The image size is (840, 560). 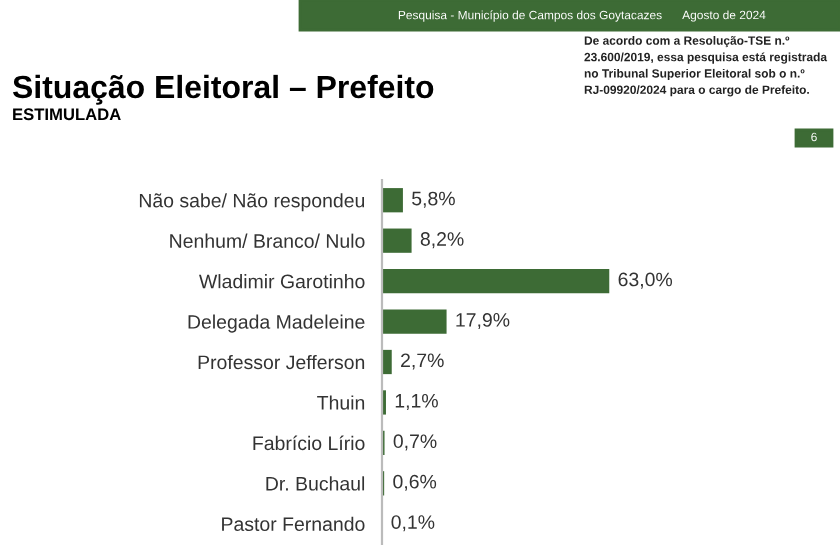 What do you see at coordinates (293, 524) in the screenshot?
I see `y-tick-label: Pastor Fernando` at bounding box center [293, 524].